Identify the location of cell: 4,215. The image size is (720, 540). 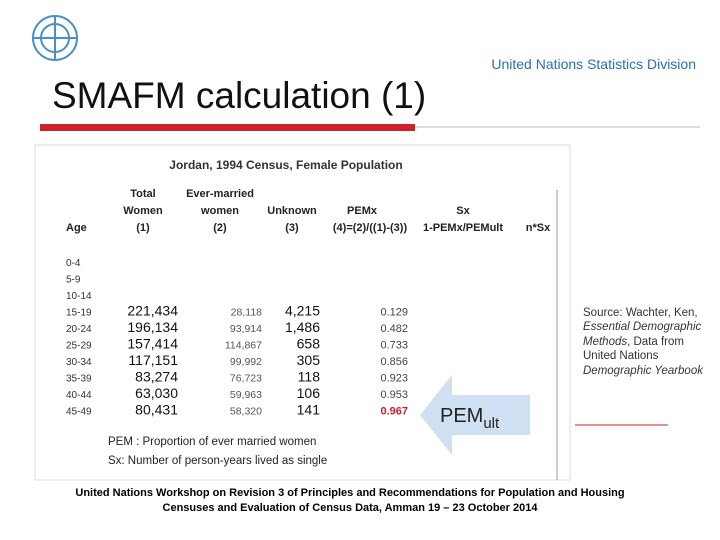
(302, 311).